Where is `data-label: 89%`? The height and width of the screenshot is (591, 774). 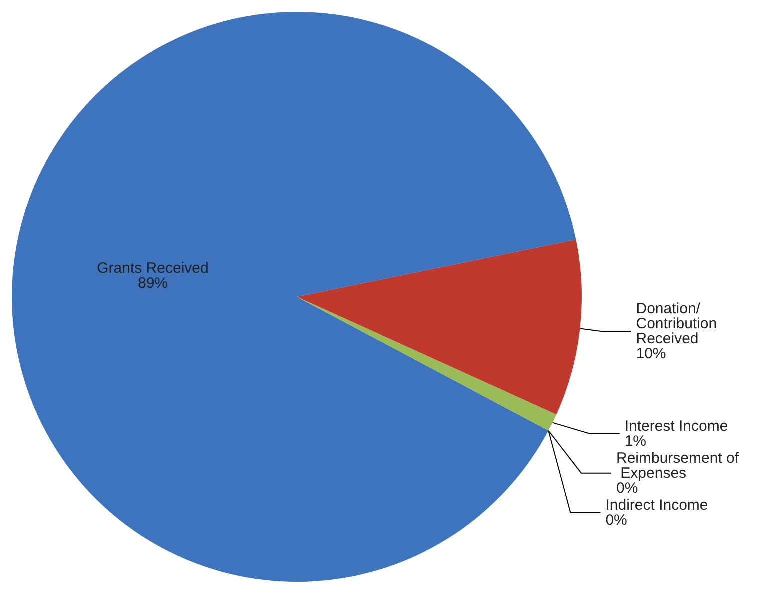
data-label: 89% is located at coordinates (153, 283).